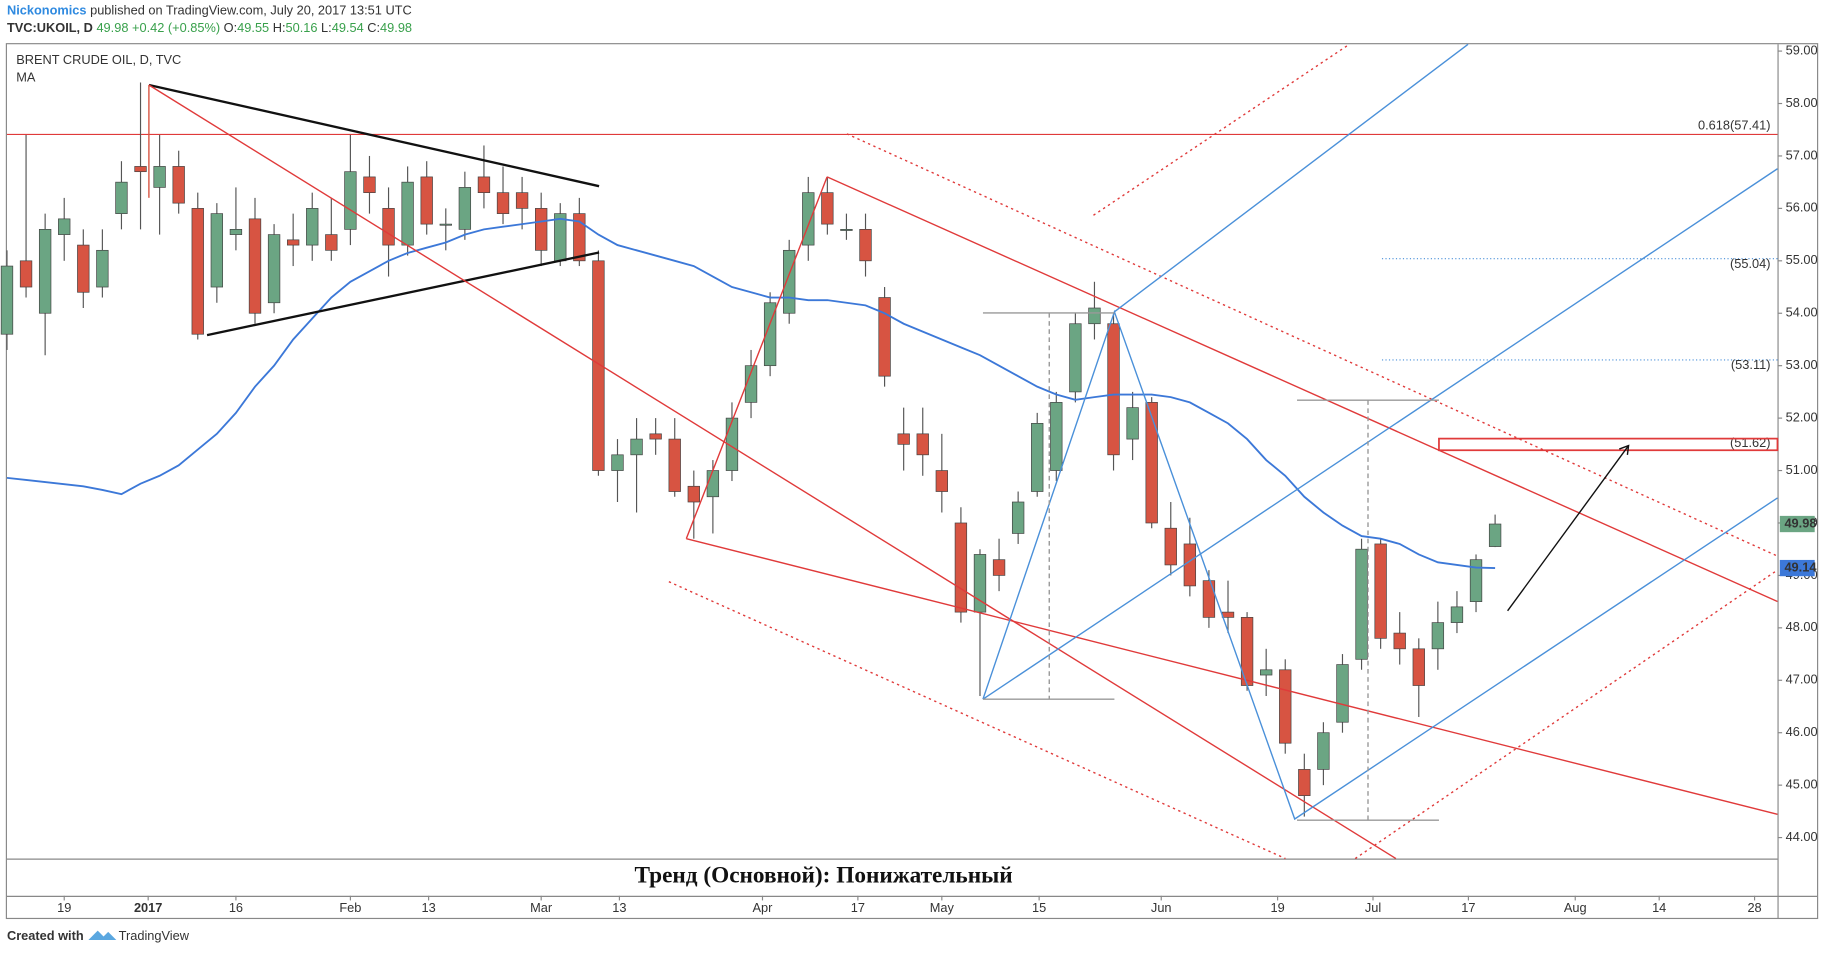 Image resolution: width=1824 pixels, height=954 pixels. What do you see at coordinates (1291, 178) in the screenshot?
I see `blue-upper` at bounding box center [1291, 178].